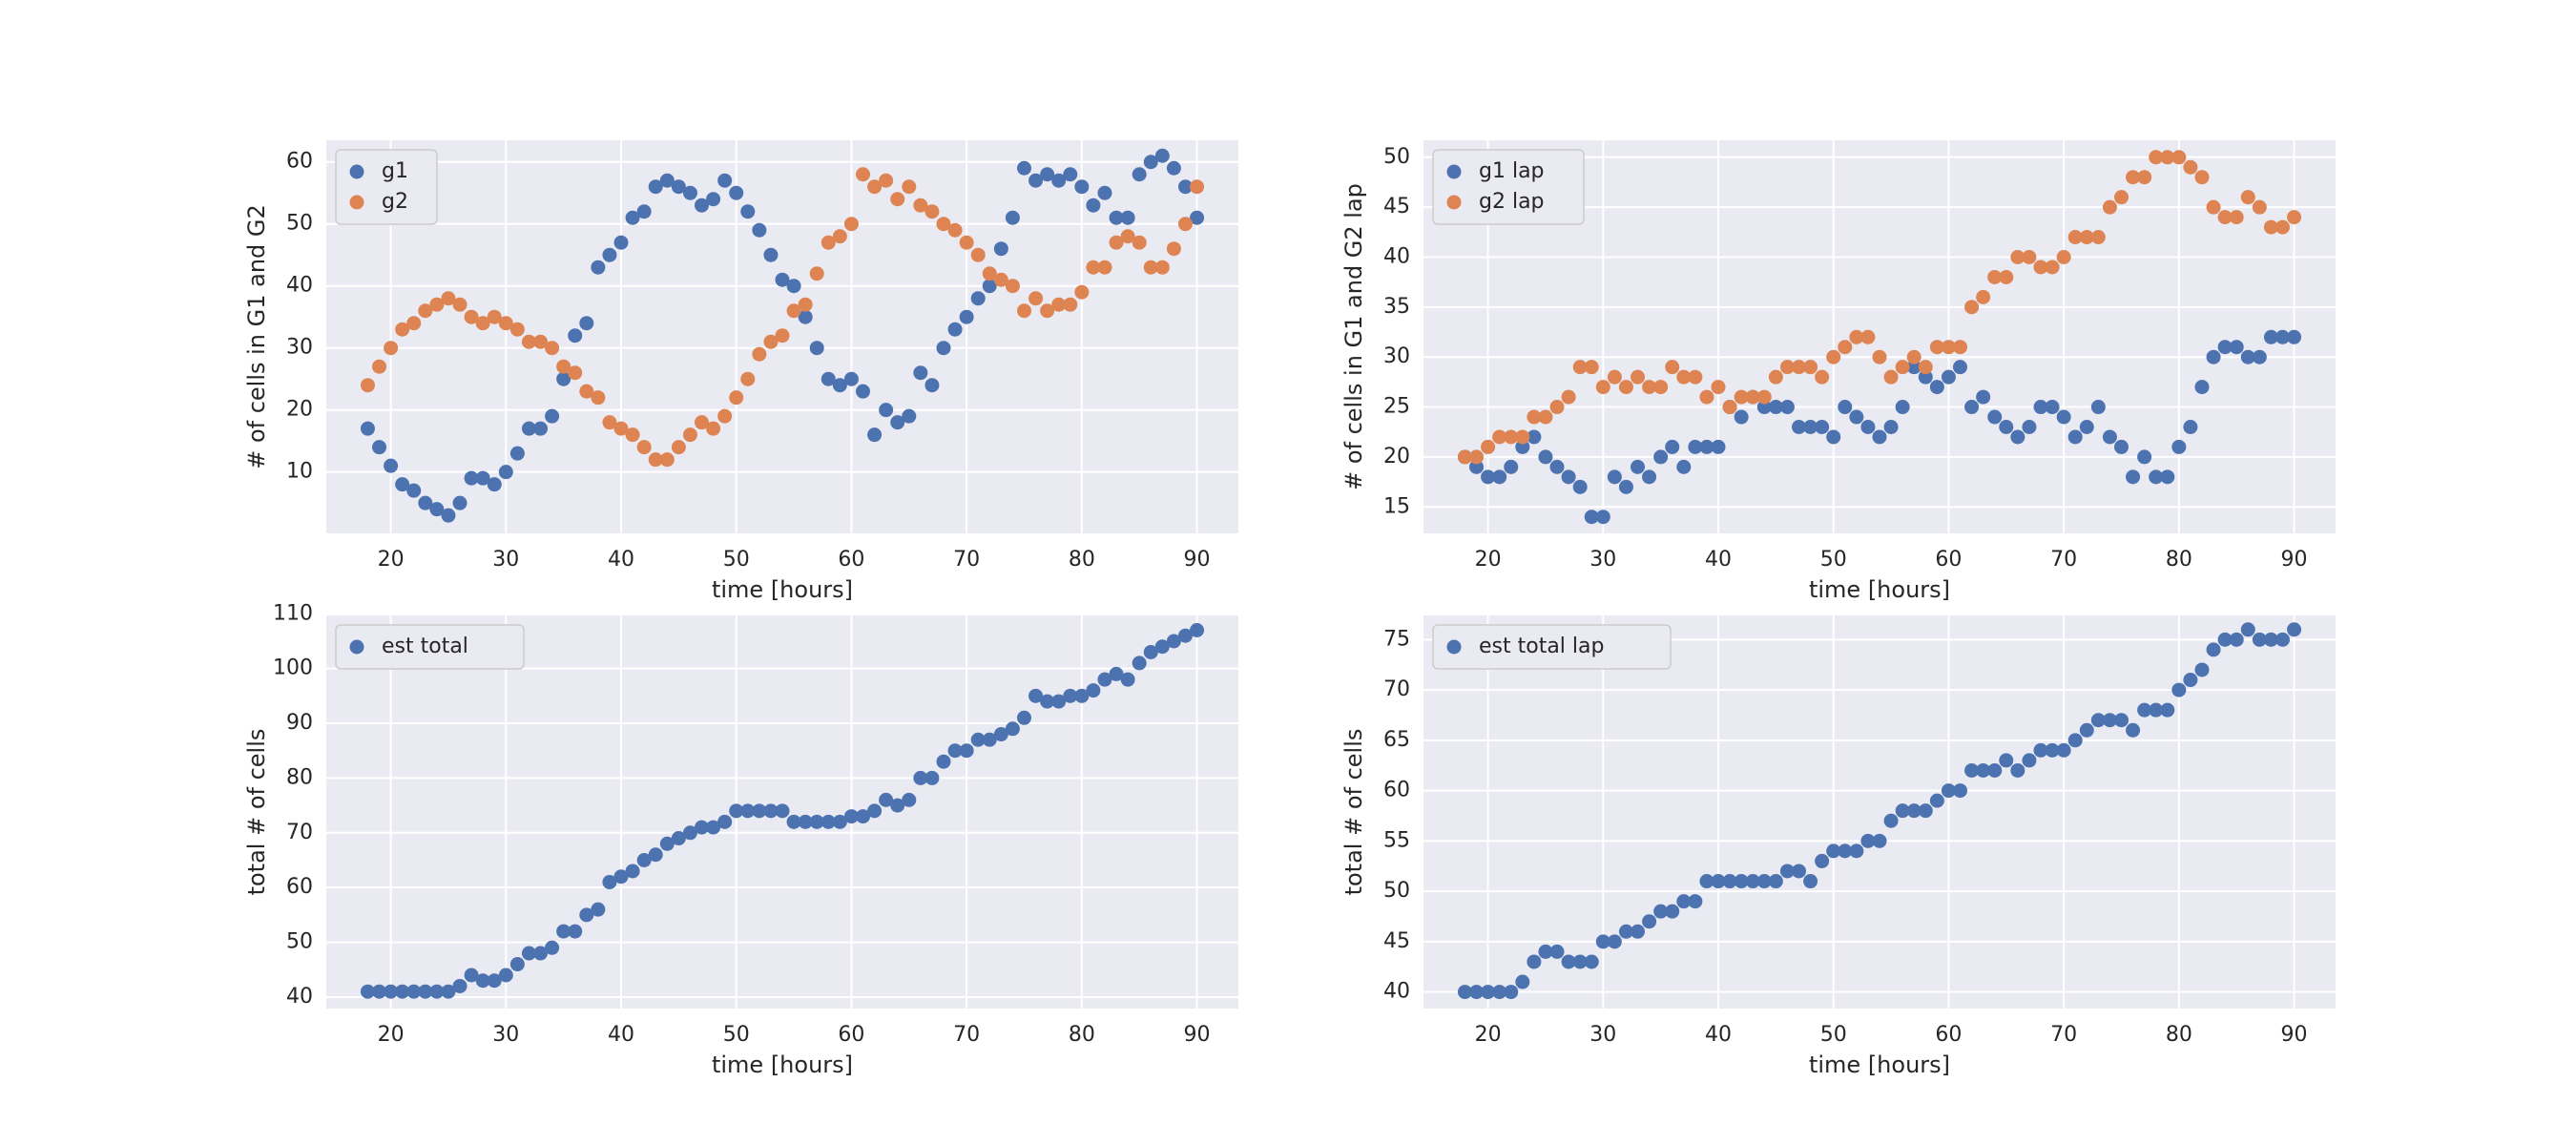 Image resolution: width=2576 pixels, height=1145 pixels. I want to click on y-axis-label: # of cells in G1 and G2 lap, so click(1353, 337).